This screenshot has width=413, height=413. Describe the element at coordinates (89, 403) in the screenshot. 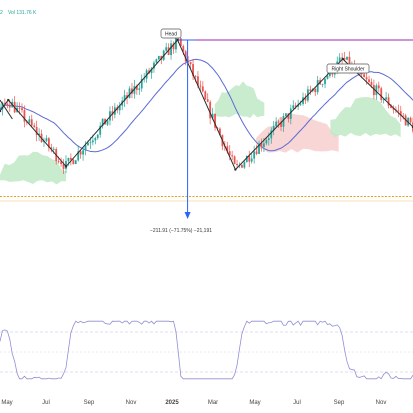

I see `x-tick-label-2: Sep` at that location.